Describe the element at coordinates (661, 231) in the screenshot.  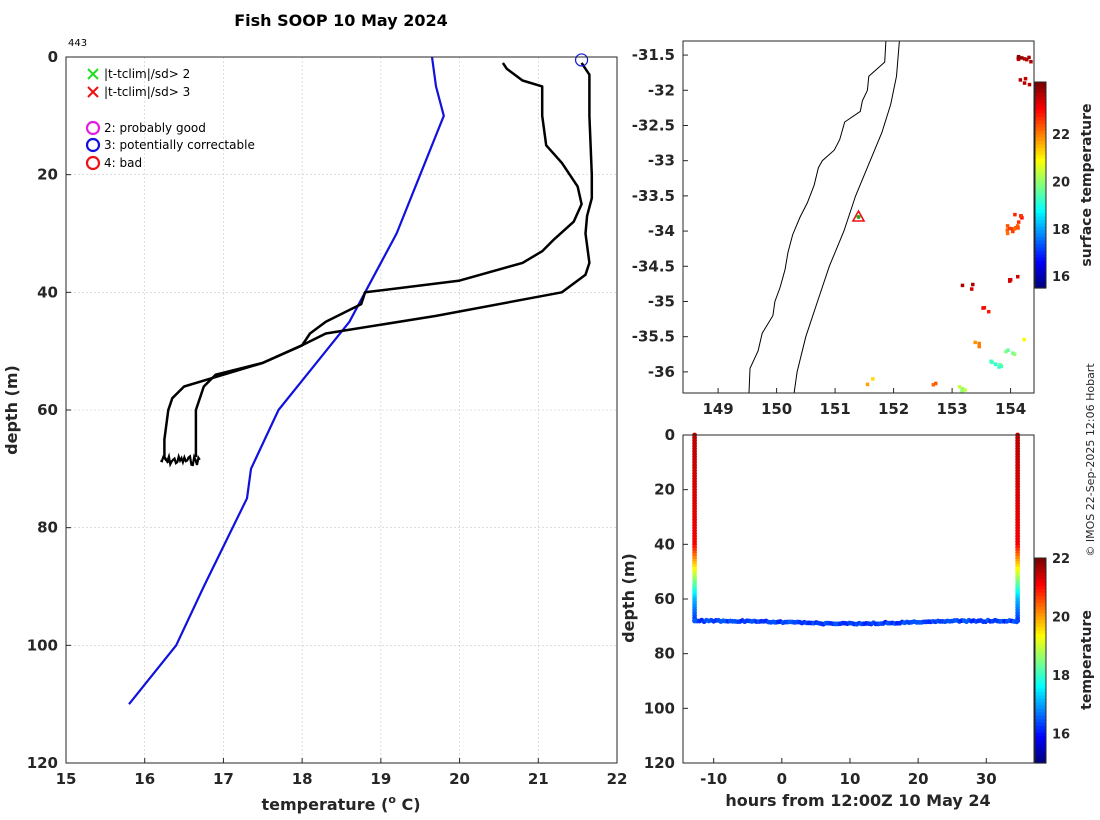
I see `map-y-tick-label: -34` at that location.